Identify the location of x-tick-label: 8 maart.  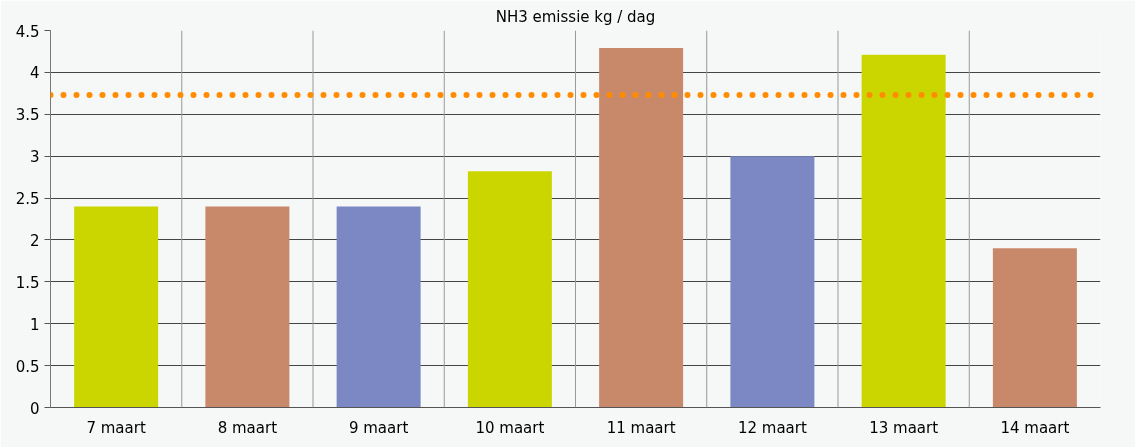
(247, 427).